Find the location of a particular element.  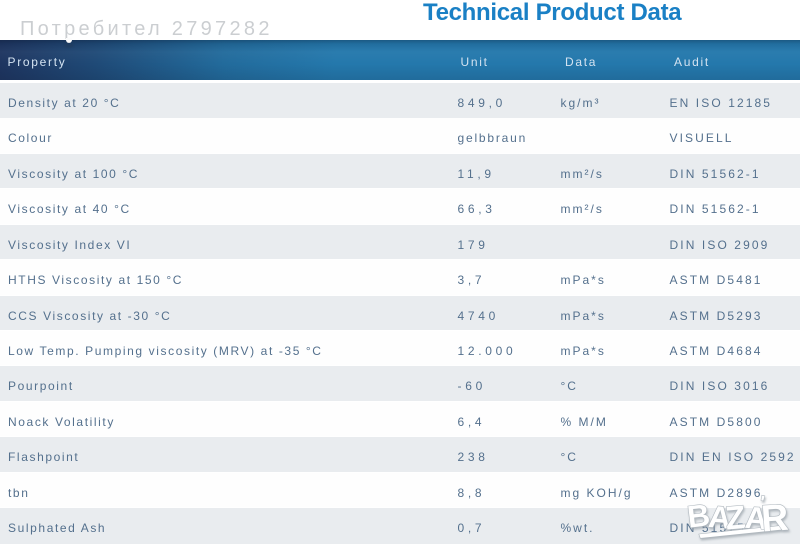

svg-text: B is located at coordinates (699, 515).